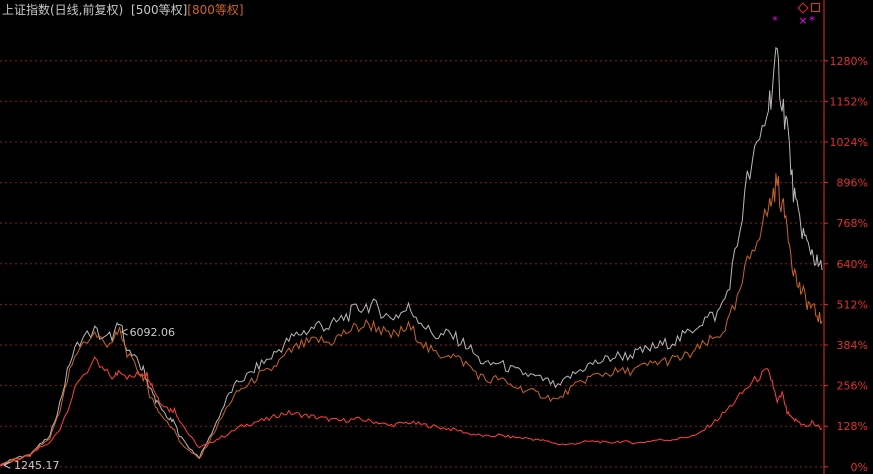  What do you see at coordinates (852, 304) in the screenshot?
I see `y-tick-label: 512%` at bounding box center [852, 304].